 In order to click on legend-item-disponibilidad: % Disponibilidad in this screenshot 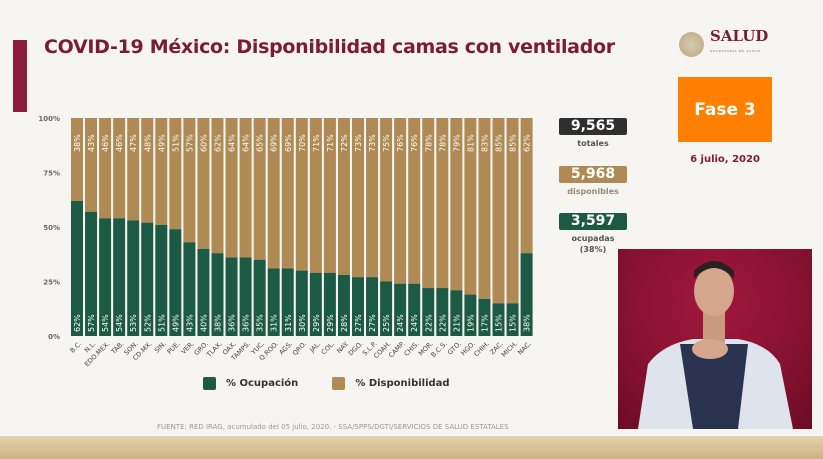, I will do `click(391, 383)`.